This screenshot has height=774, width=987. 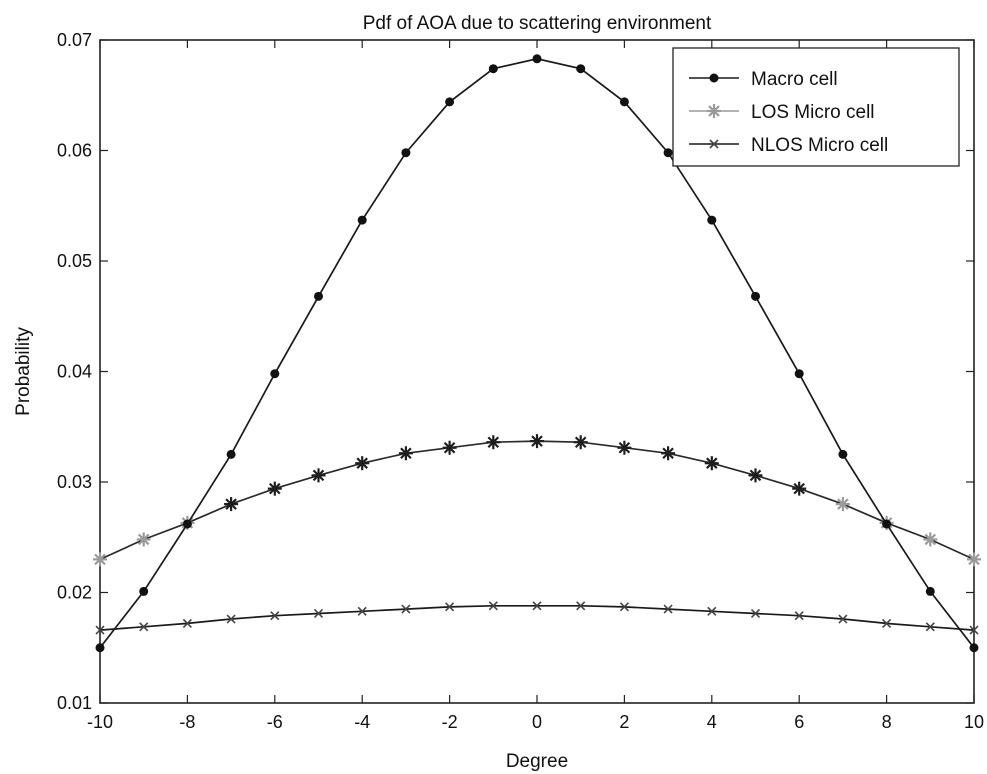 What do you see at coordinates (74, 261) in the screenshot?
I see `y-tick-label: 0.05` at bounding box center [74, 261].